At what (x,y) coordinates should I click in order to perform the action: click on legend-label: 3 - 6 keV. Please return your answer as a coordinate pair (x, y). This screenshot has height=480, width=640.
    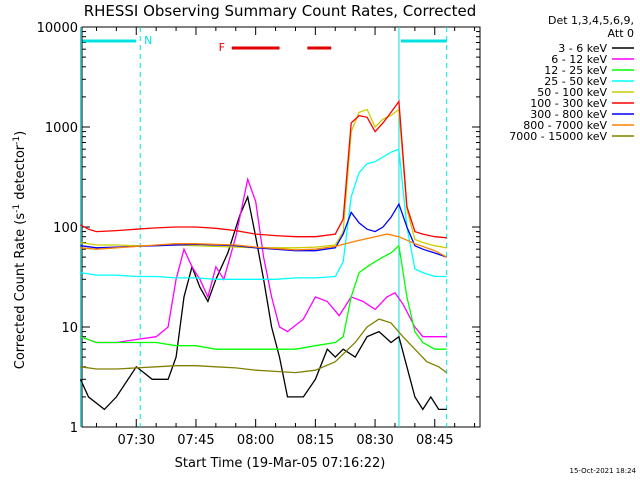
    Looking at the image, I should click on (582, 48).